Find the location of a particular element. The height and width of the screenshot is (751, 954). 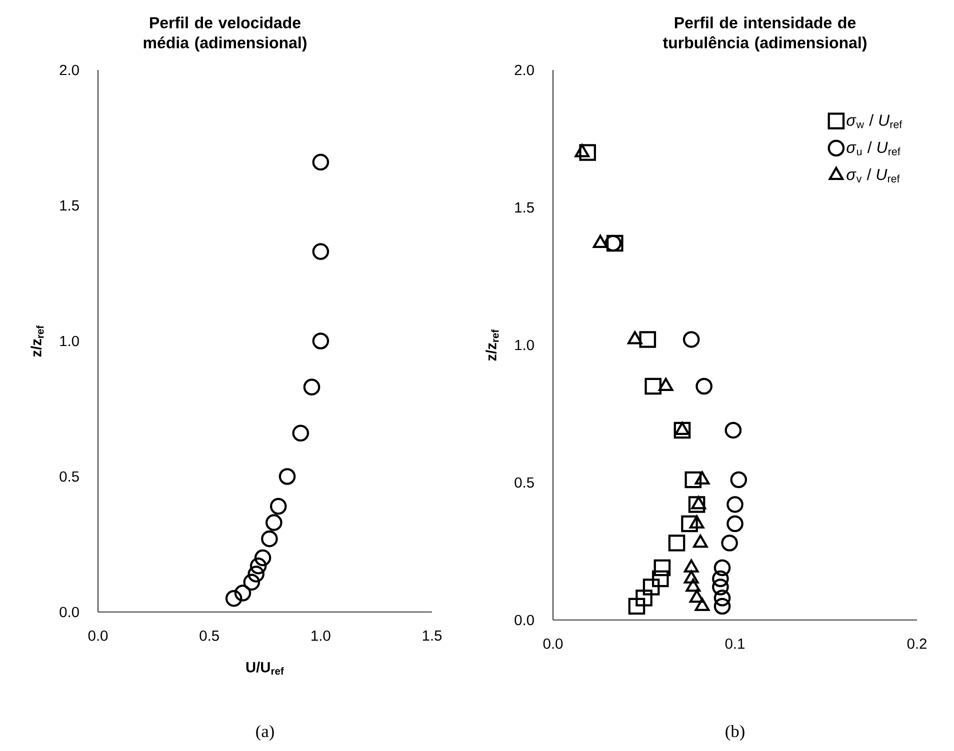

legend-label: σ$_{w}$ / U$_{ref}$ is located at coordinates (874, 121).